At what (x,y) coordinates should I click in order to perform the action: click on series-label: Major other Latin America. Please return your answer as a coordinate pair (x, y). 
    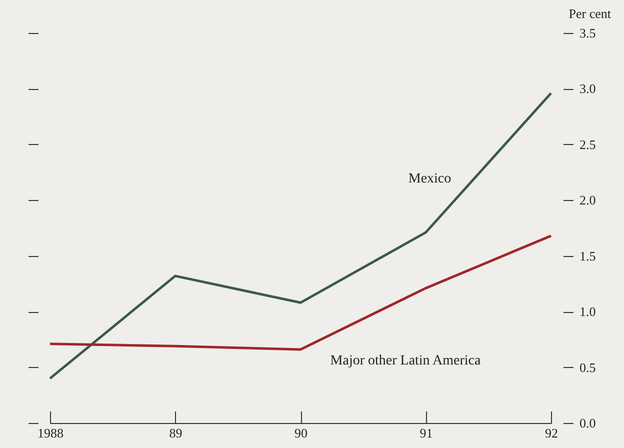
    Looking at the image, I should click on (406, 360).